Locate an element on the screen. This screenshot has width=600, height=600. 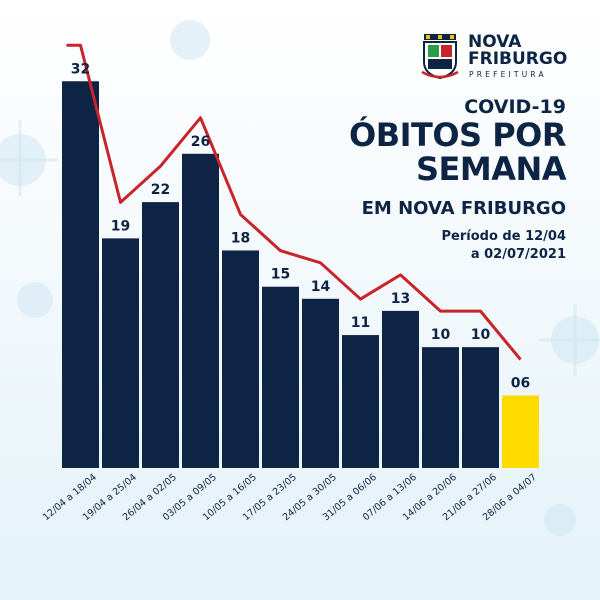
period-line1: Período de 12/04 is located at coordinates (503, 236).